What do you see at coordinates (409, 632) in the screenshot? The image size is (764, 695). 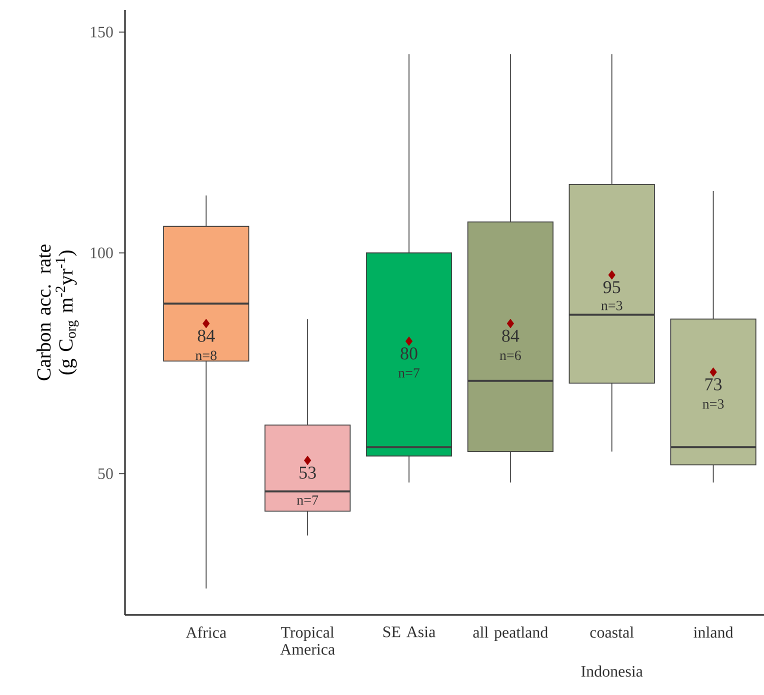 I see `x-tick-label: SE Asia` at bounding box center [409, 632].